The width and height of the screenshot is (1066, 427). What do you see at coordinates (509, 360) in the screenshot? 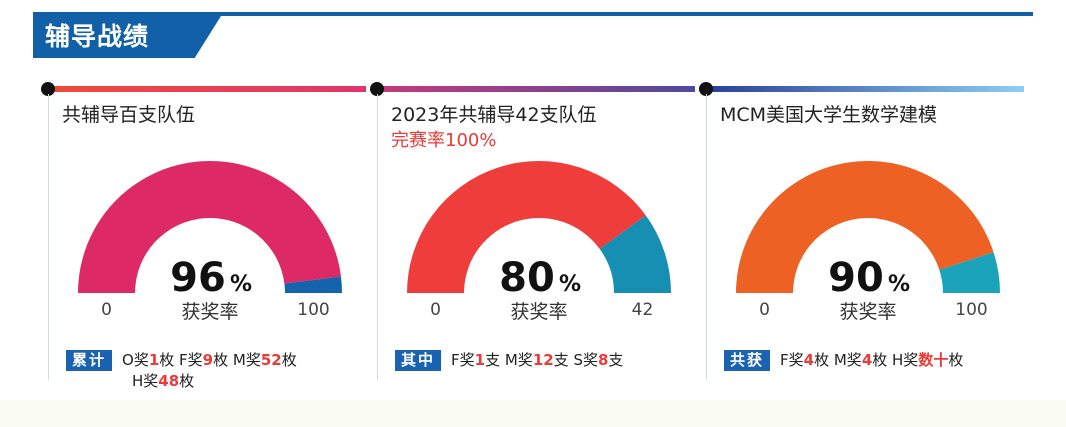
I see `footer-text-part: 支 M奖` at bounding box center [509, 360].